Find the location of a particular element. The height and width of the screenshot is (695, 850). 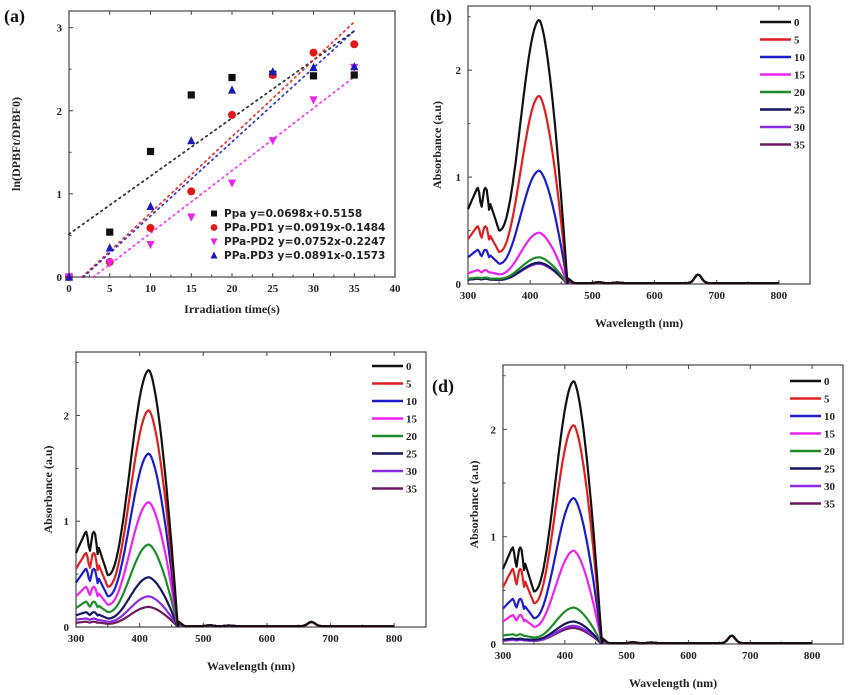

legend-entry-label: PPa.PD3 y=0.0891x-0.1573 is located at coordinates (304, 256).